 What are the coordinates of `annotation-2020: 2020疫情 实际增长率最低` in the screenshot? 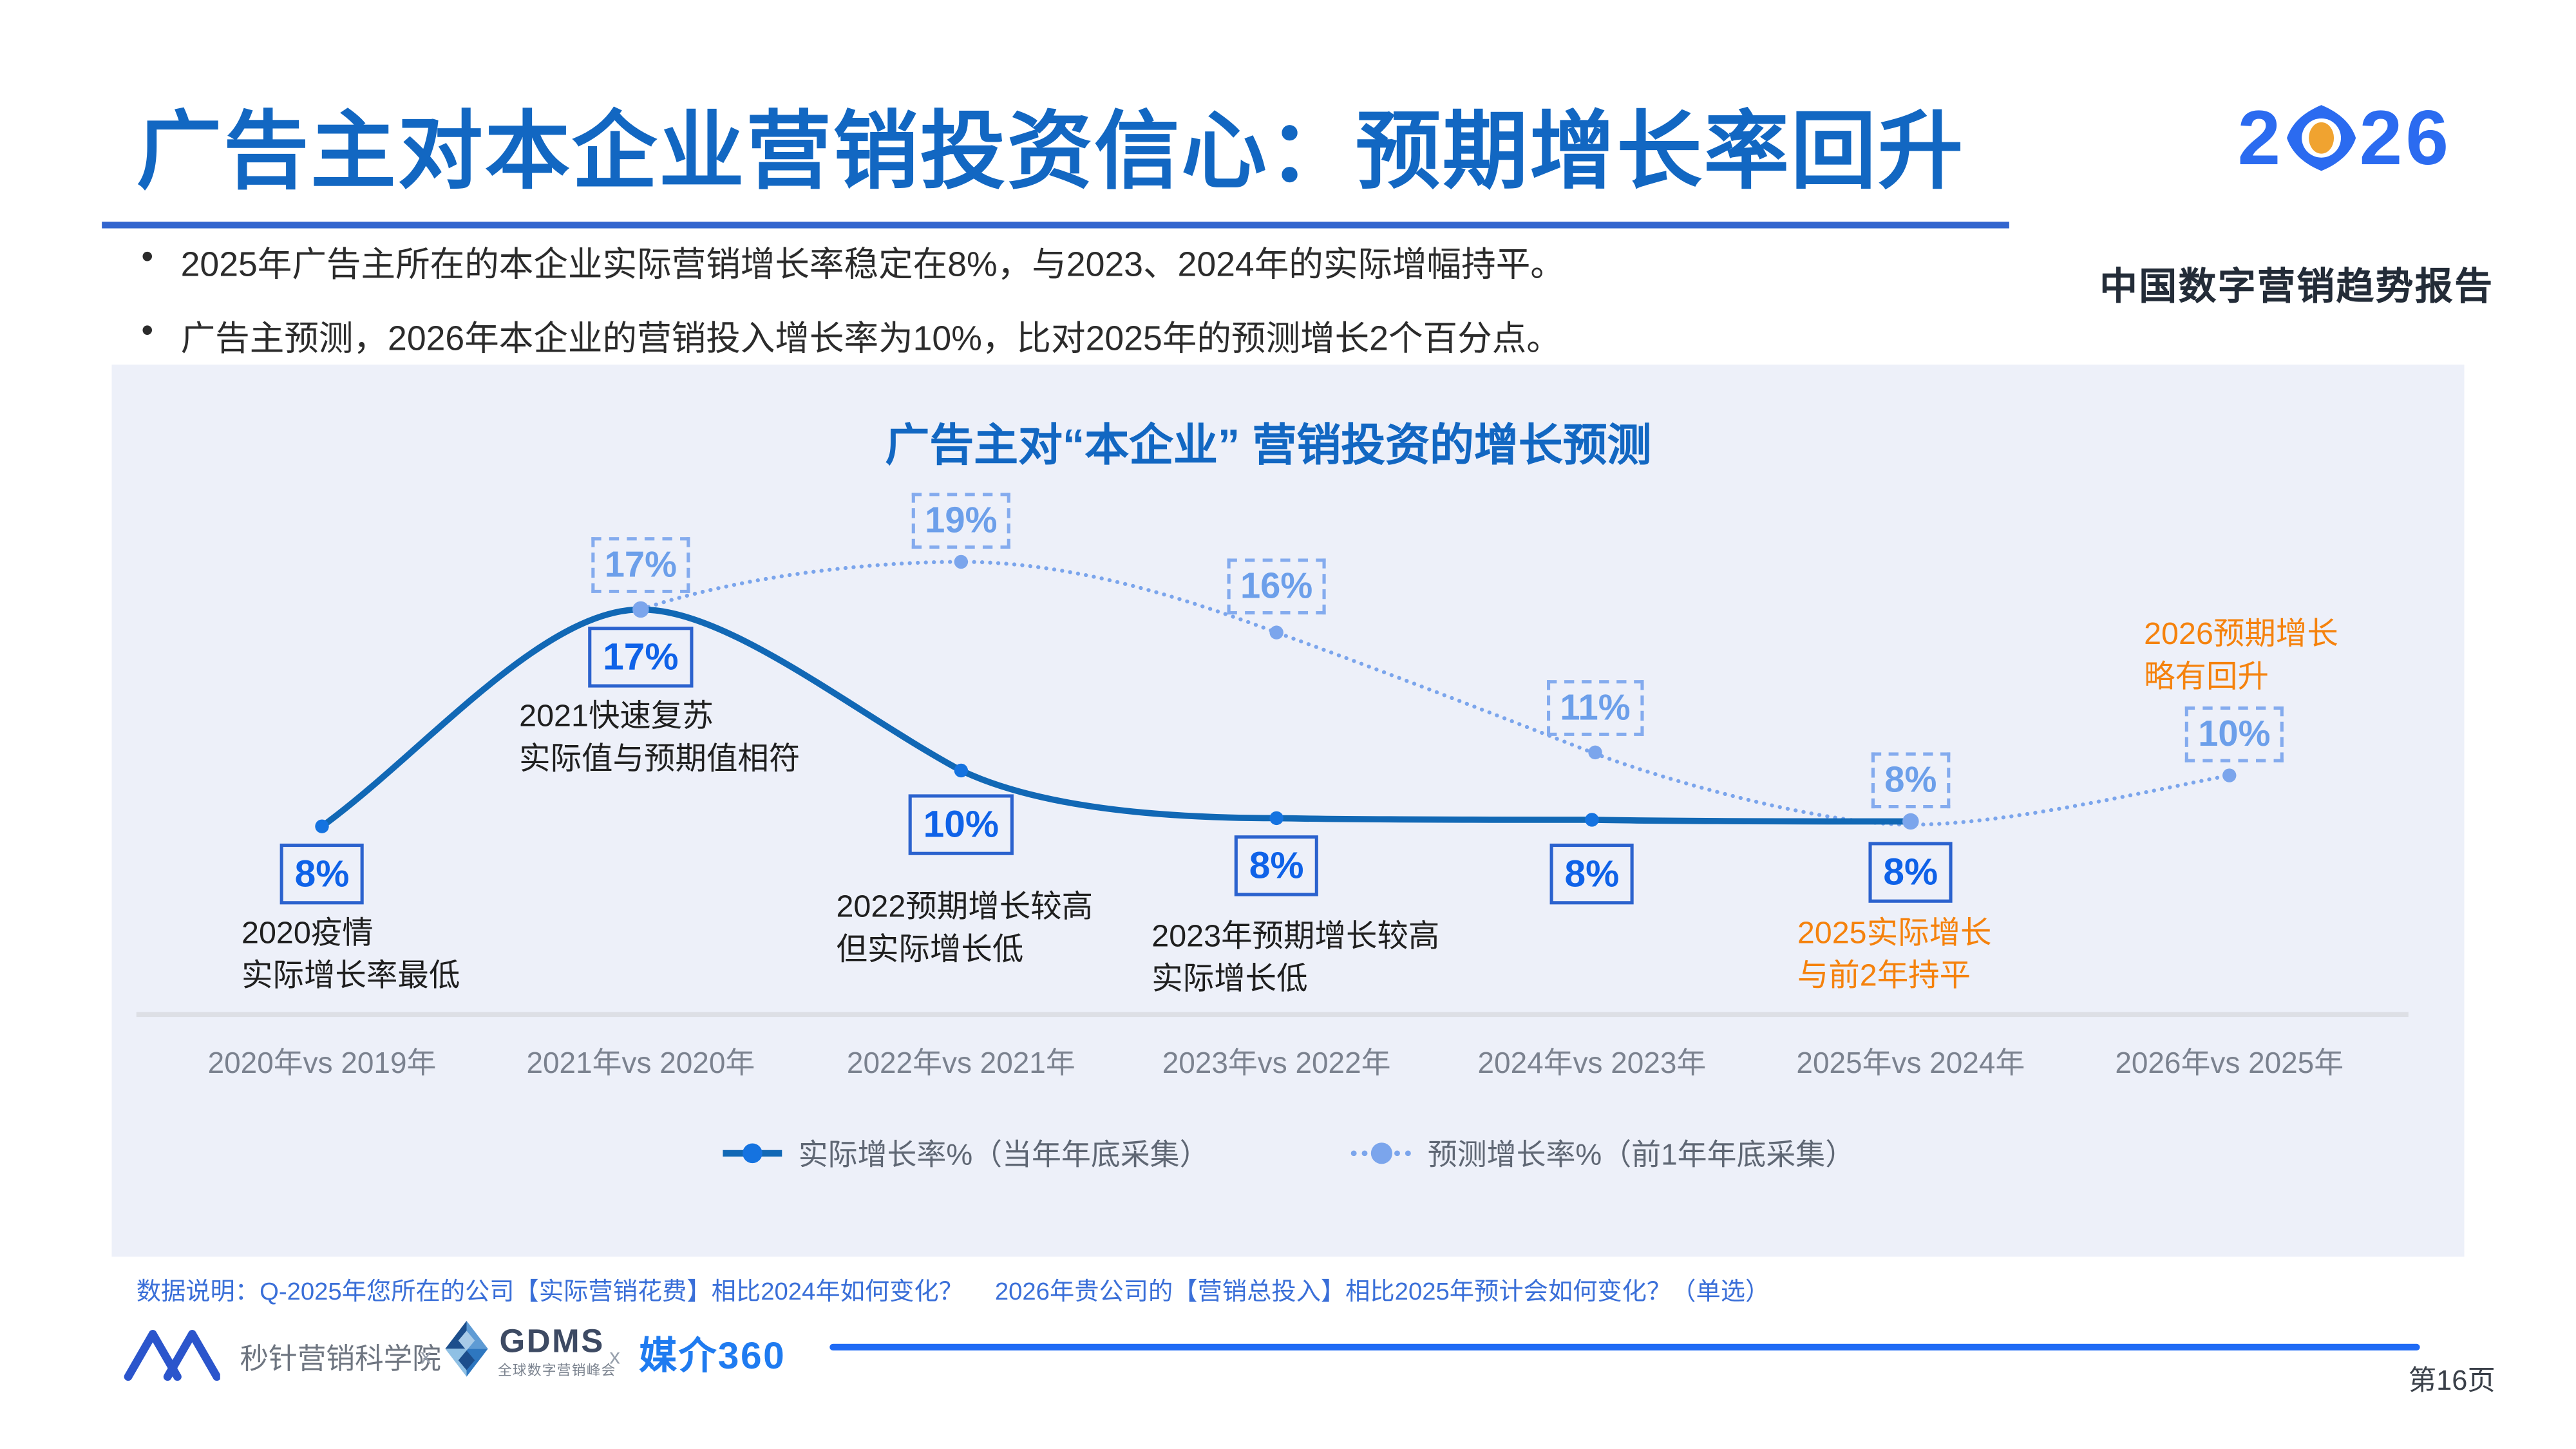 It's located at (351, 956).